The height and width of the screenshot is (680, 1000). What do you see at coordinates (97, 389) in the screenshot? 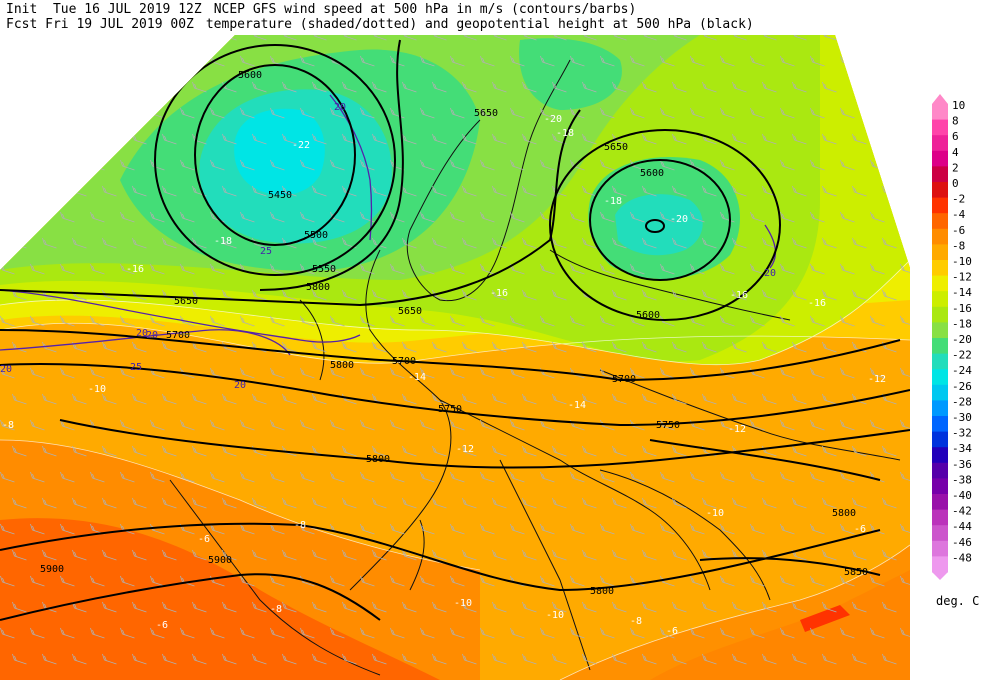
I see `temp-label: -10` at bounding box center [97, 389].